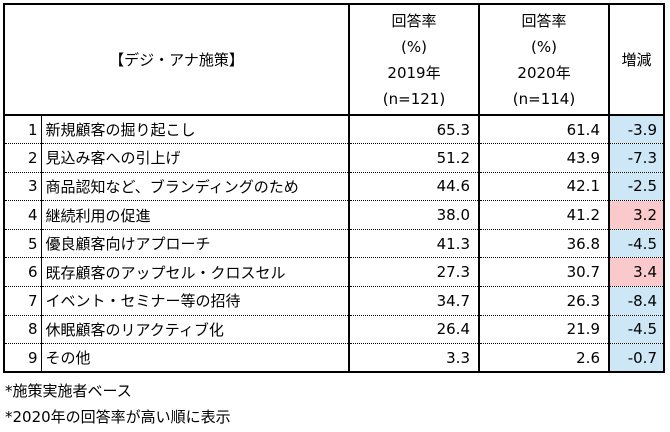 This screenshot has height=432, width=670. I want to click on value-2019: 3.3, so click(414, 358).